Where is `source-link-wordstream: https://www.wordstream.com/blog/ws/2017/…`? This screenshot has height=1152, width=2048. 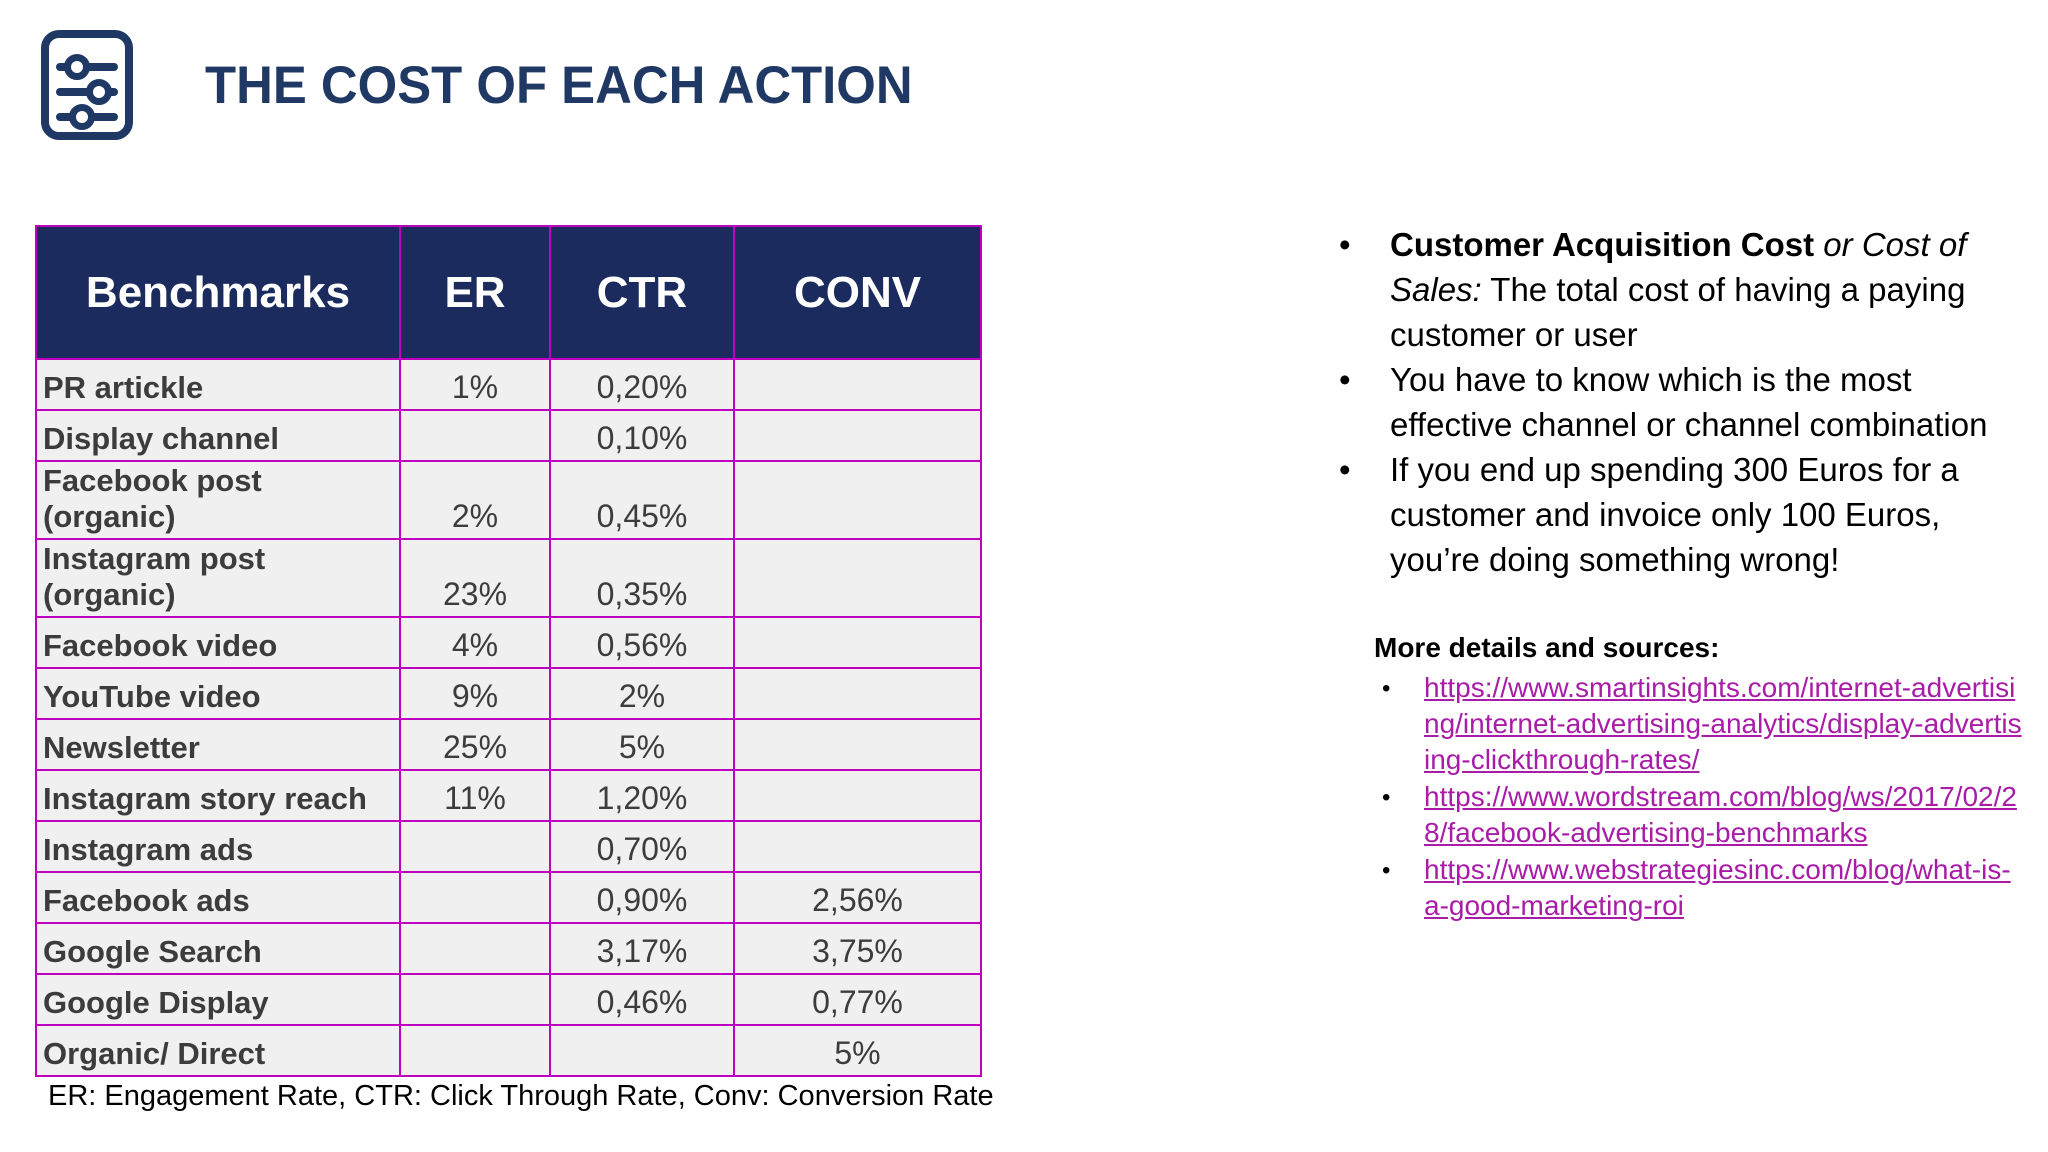 source-link-wordstream: https://www.wordstream.com/blog/ws/2017/… is located at coordinates (1720, 814).